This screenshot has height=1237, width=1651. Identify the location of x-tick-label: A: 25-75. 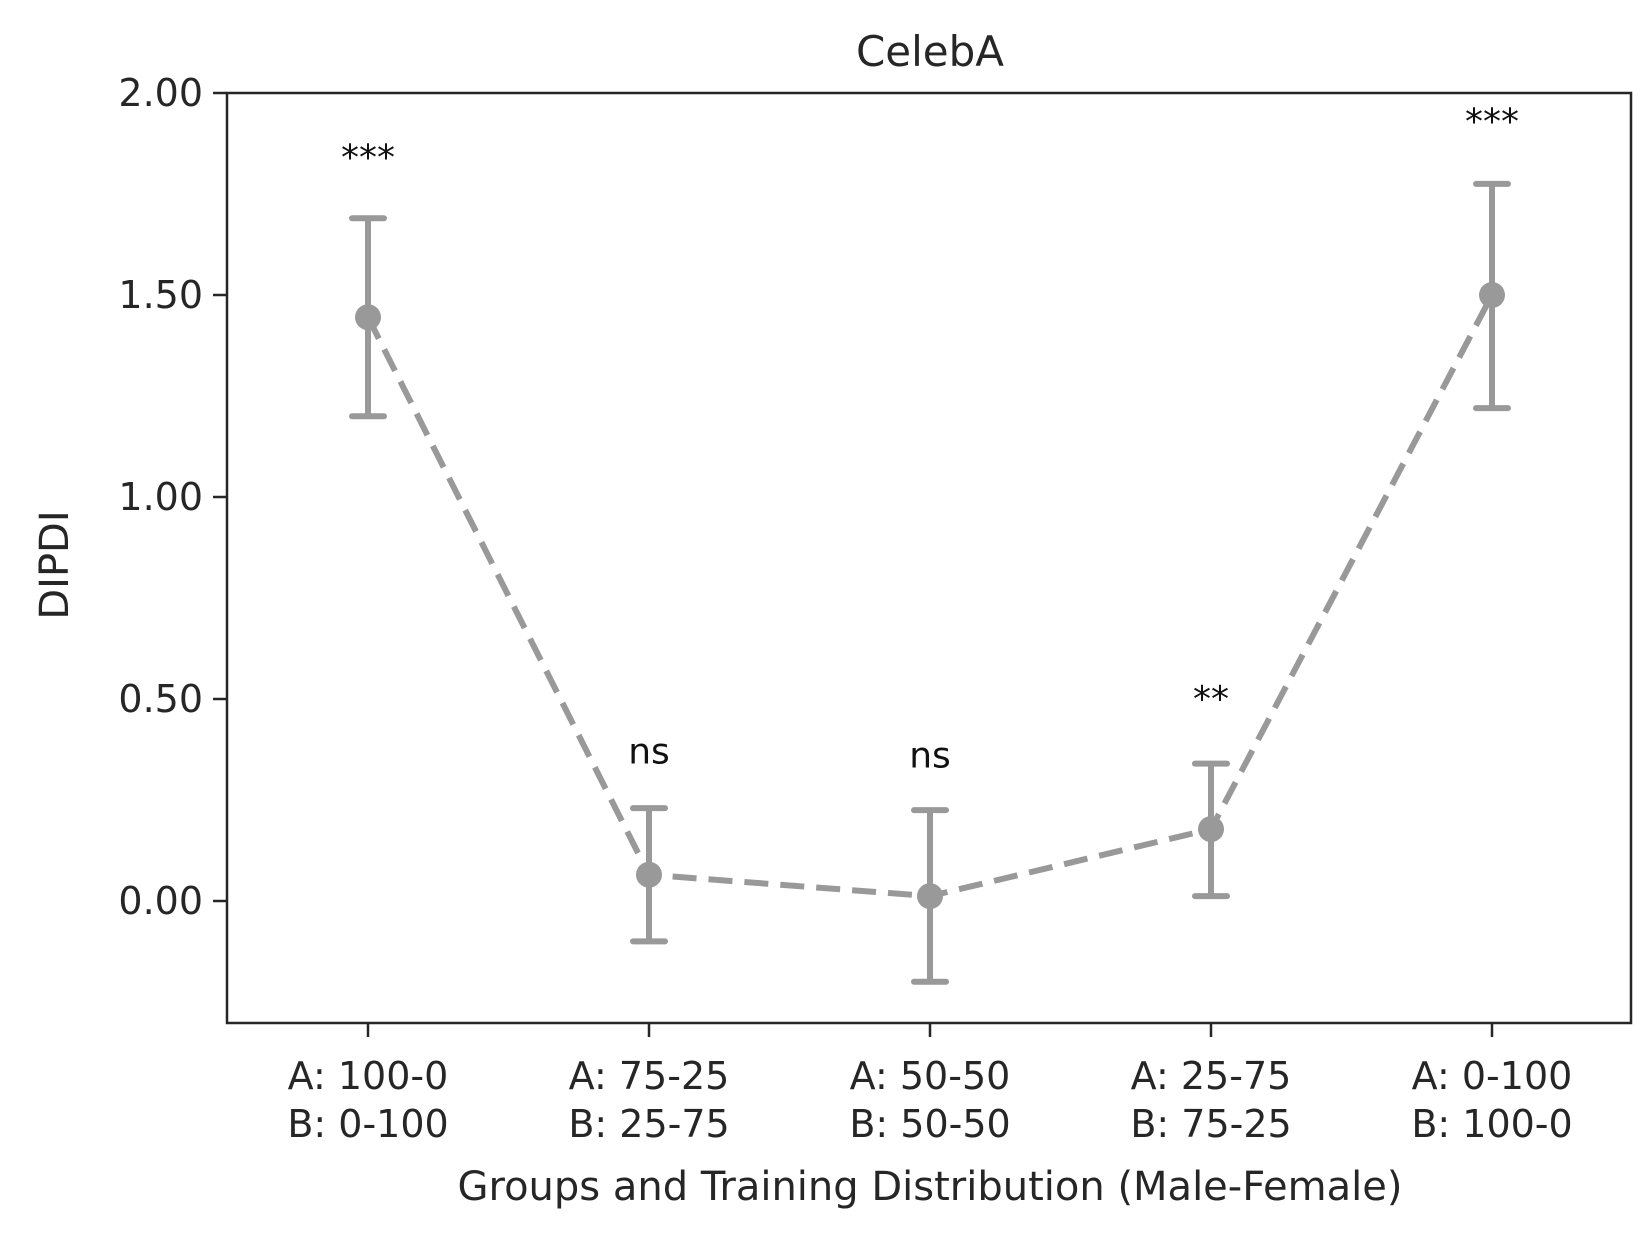
(1211, 1076).